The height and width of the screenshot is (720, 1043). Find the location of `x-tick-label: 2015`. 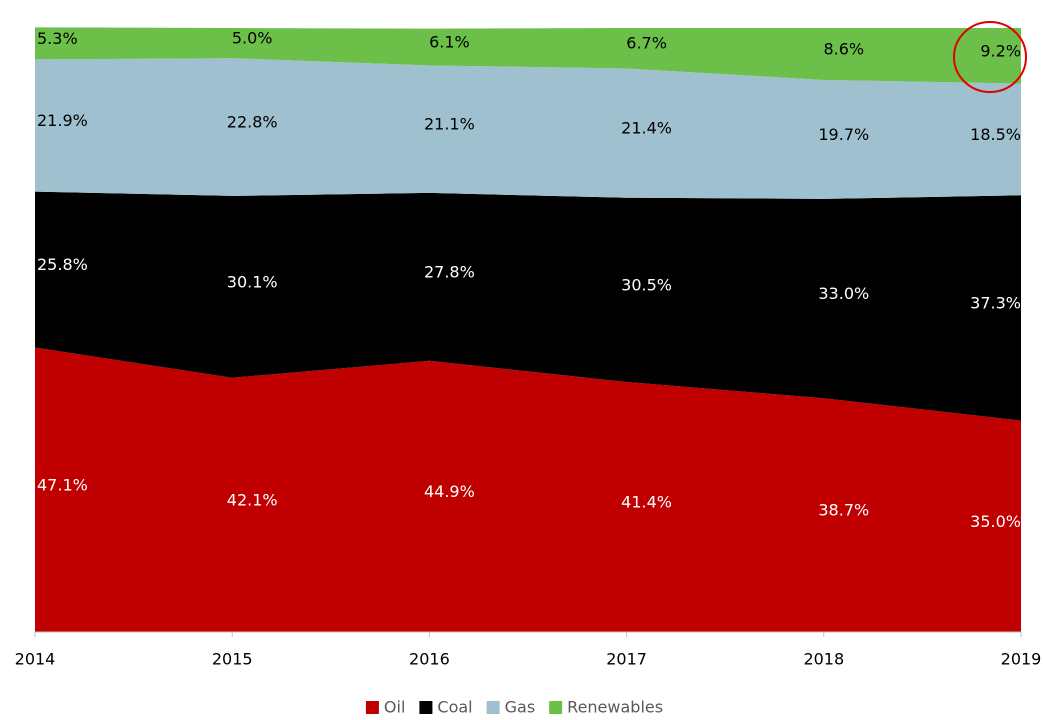

x-tick-label: 2015 is located at coordinates (232, 659).